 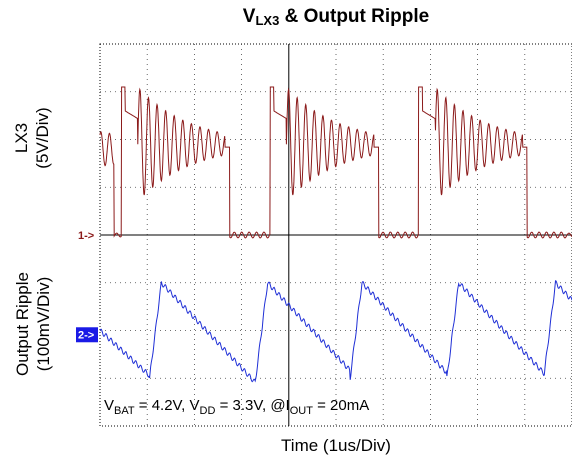 I want to click on title-main: V, so click(x=249, y=16).